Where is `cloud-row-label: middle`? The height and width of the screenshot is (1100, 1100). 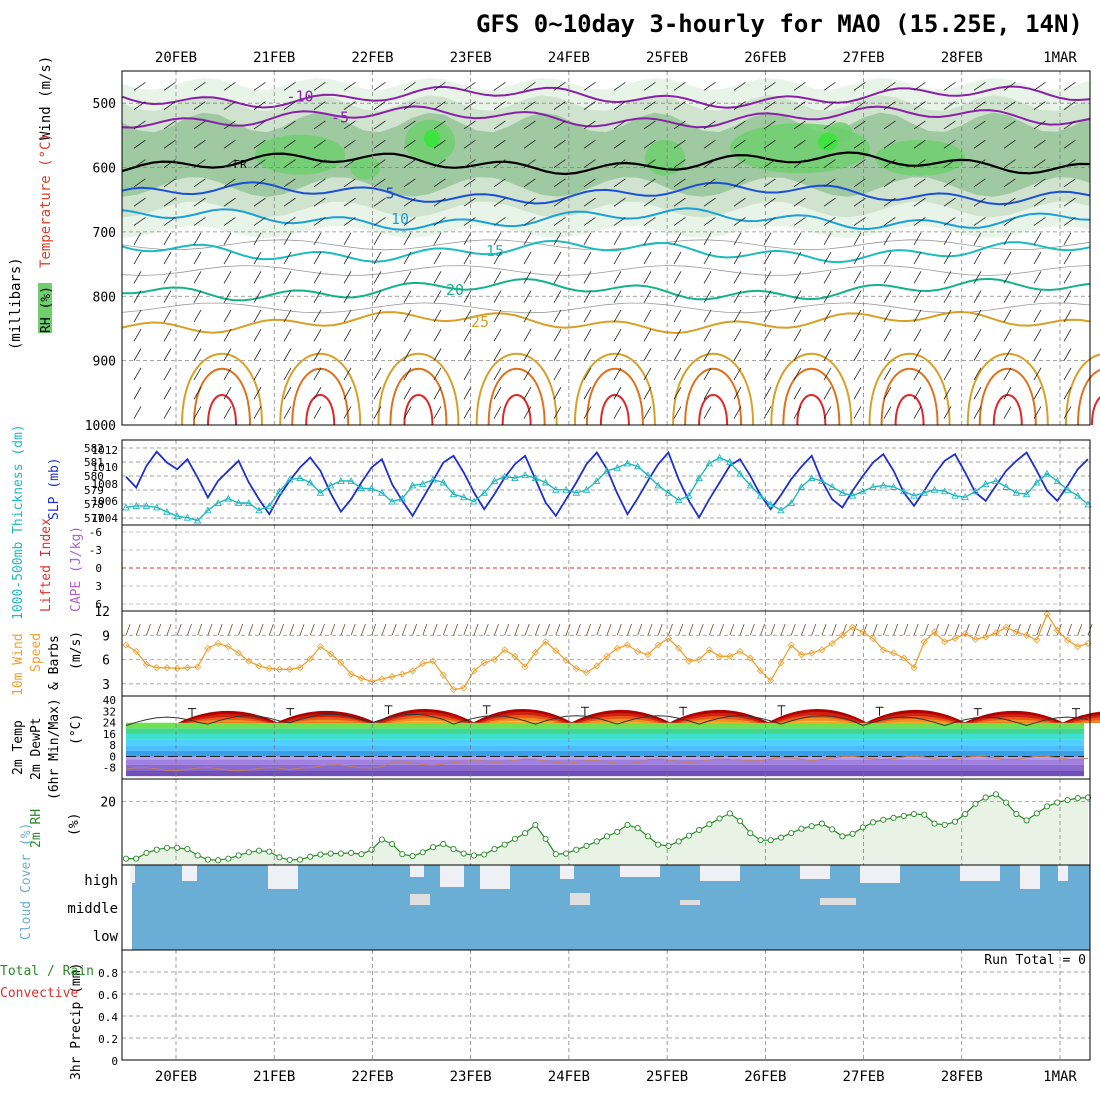 cloud-row-label: middle is located at coordinates (92, 909).